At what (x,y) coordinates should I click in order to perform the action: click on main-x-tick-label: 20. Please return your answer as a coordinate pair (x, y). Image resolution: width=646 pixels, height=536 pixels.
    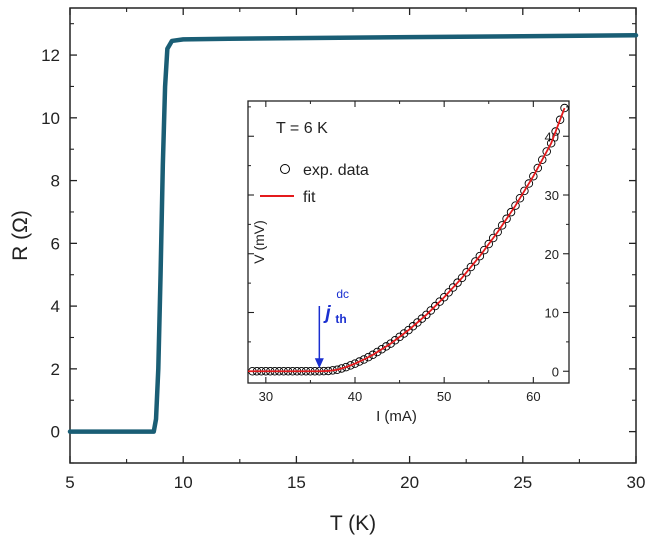
    Looking at the image, I should click on (409, 482).